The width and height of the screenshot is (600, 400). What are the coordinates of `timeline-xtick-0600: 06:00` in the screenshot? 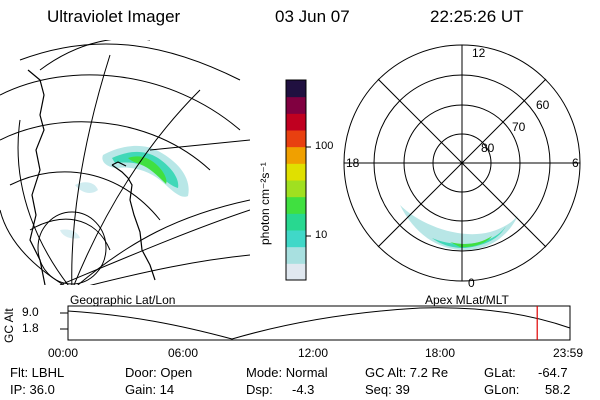 It's located at (183, 353).